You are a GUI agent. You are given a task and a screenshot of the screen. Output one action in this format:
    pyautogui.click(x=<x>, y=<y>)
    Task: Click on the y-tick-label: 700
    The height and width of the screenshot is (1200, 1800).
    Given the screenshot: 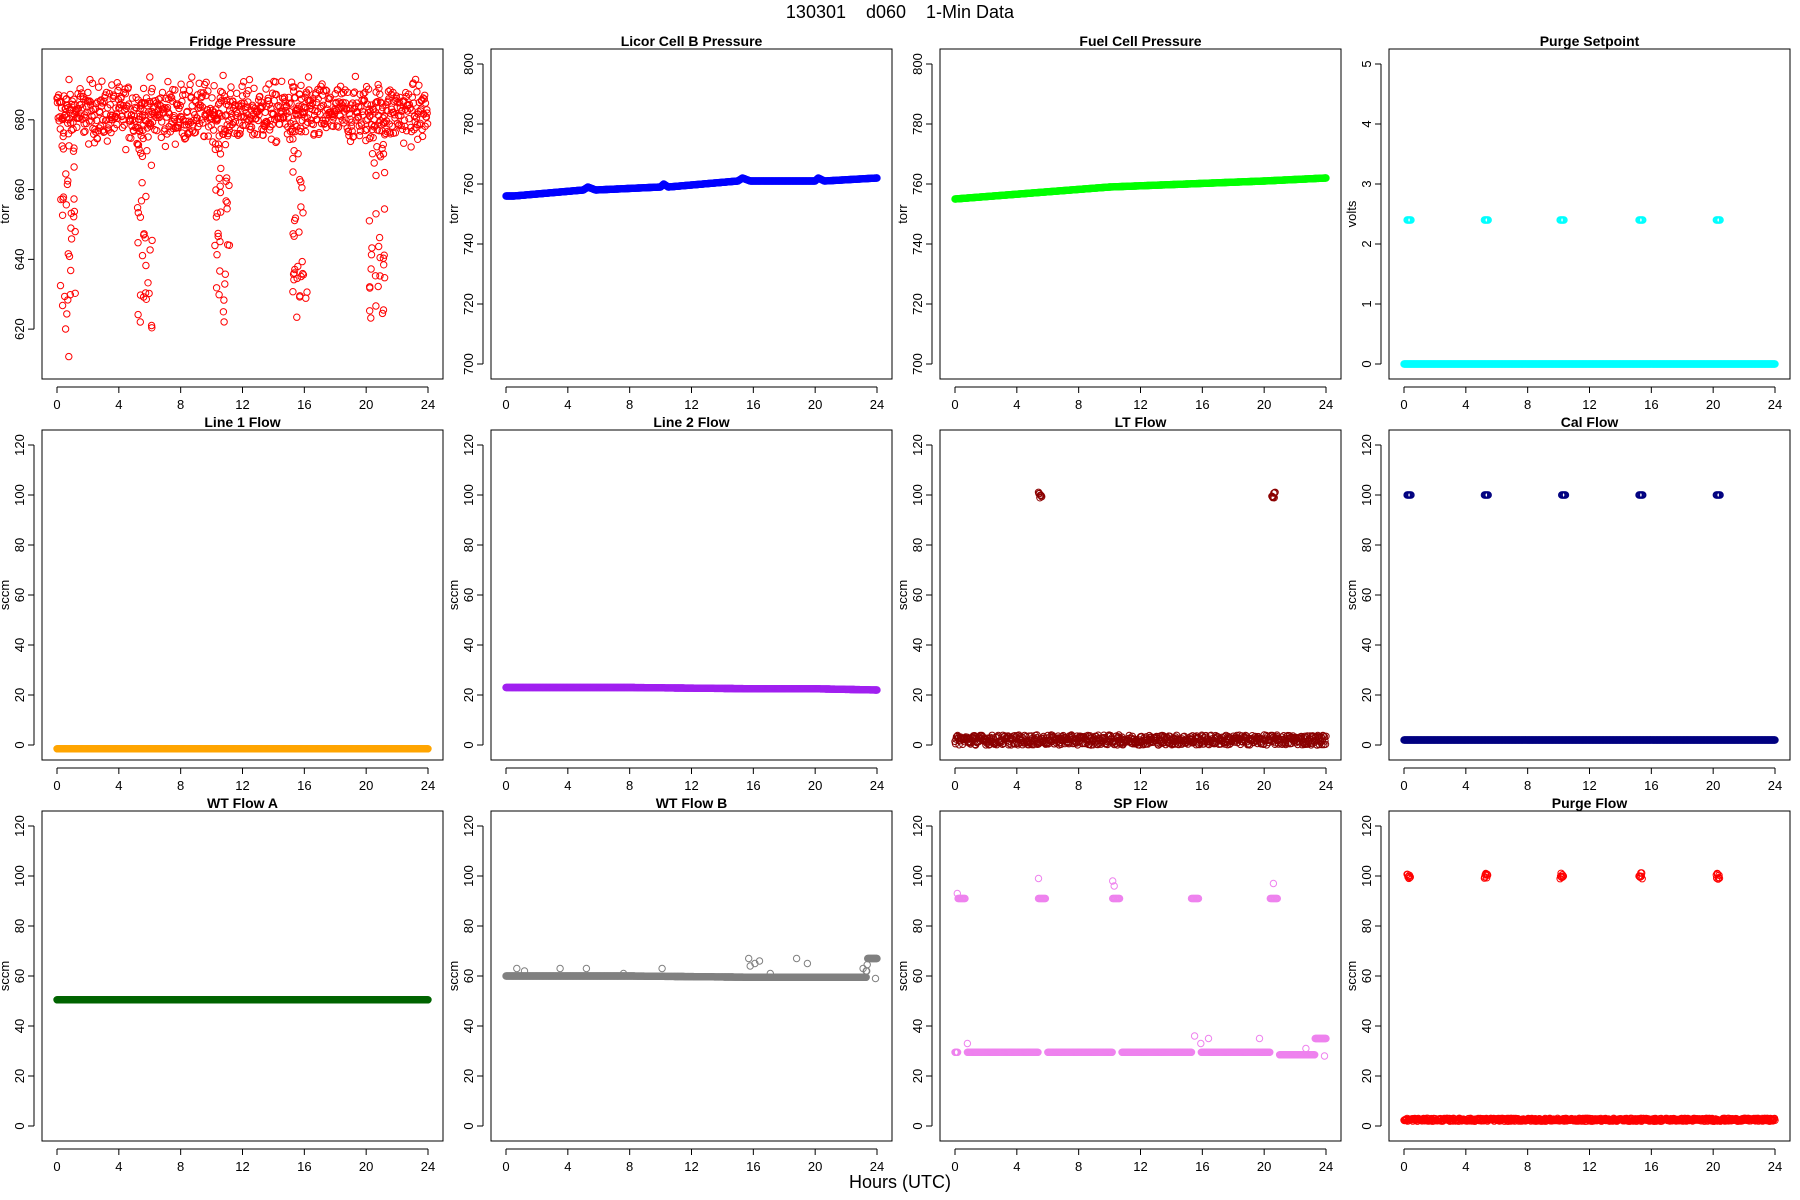 What is the action you would take?
    pyautogui.click(x=468, y=364)
    